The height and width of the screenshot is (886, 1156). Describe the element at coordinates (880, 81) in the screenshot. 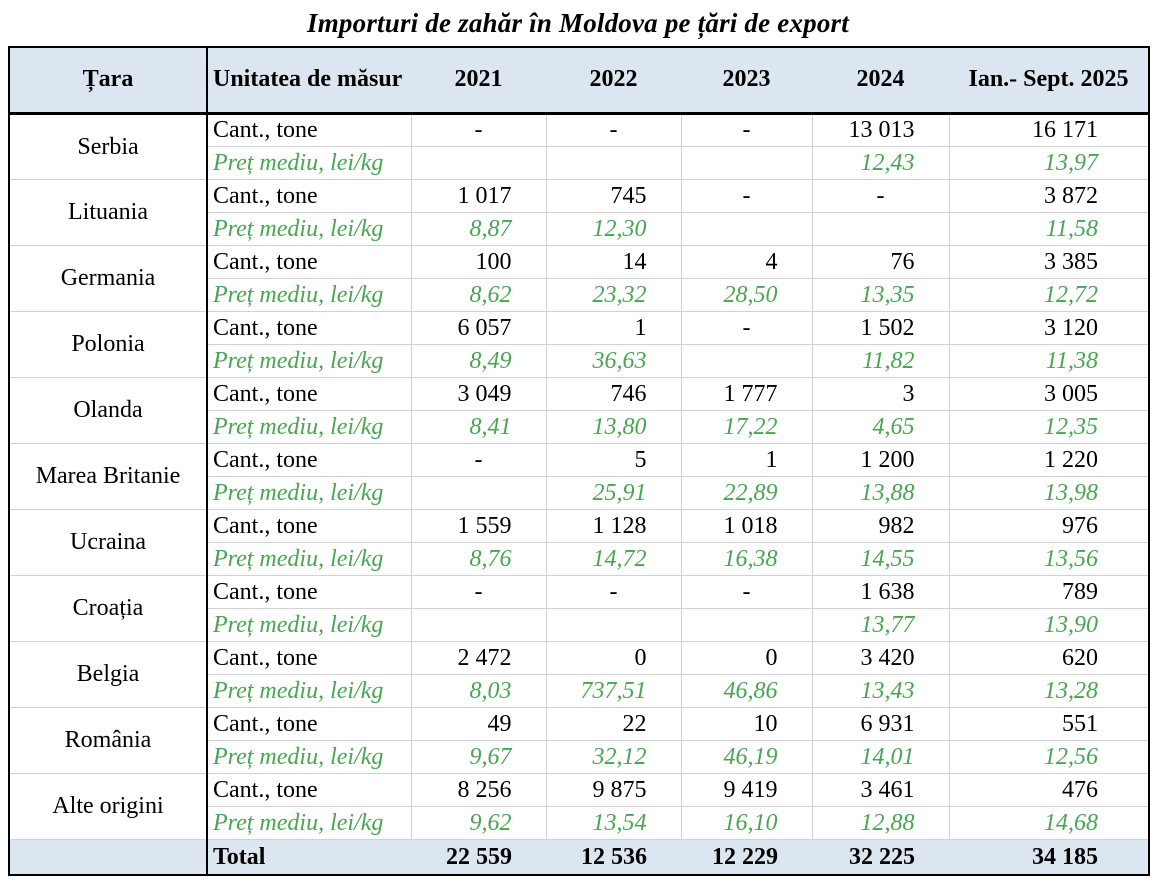

I see `header-year-2024: 2024` at that location.